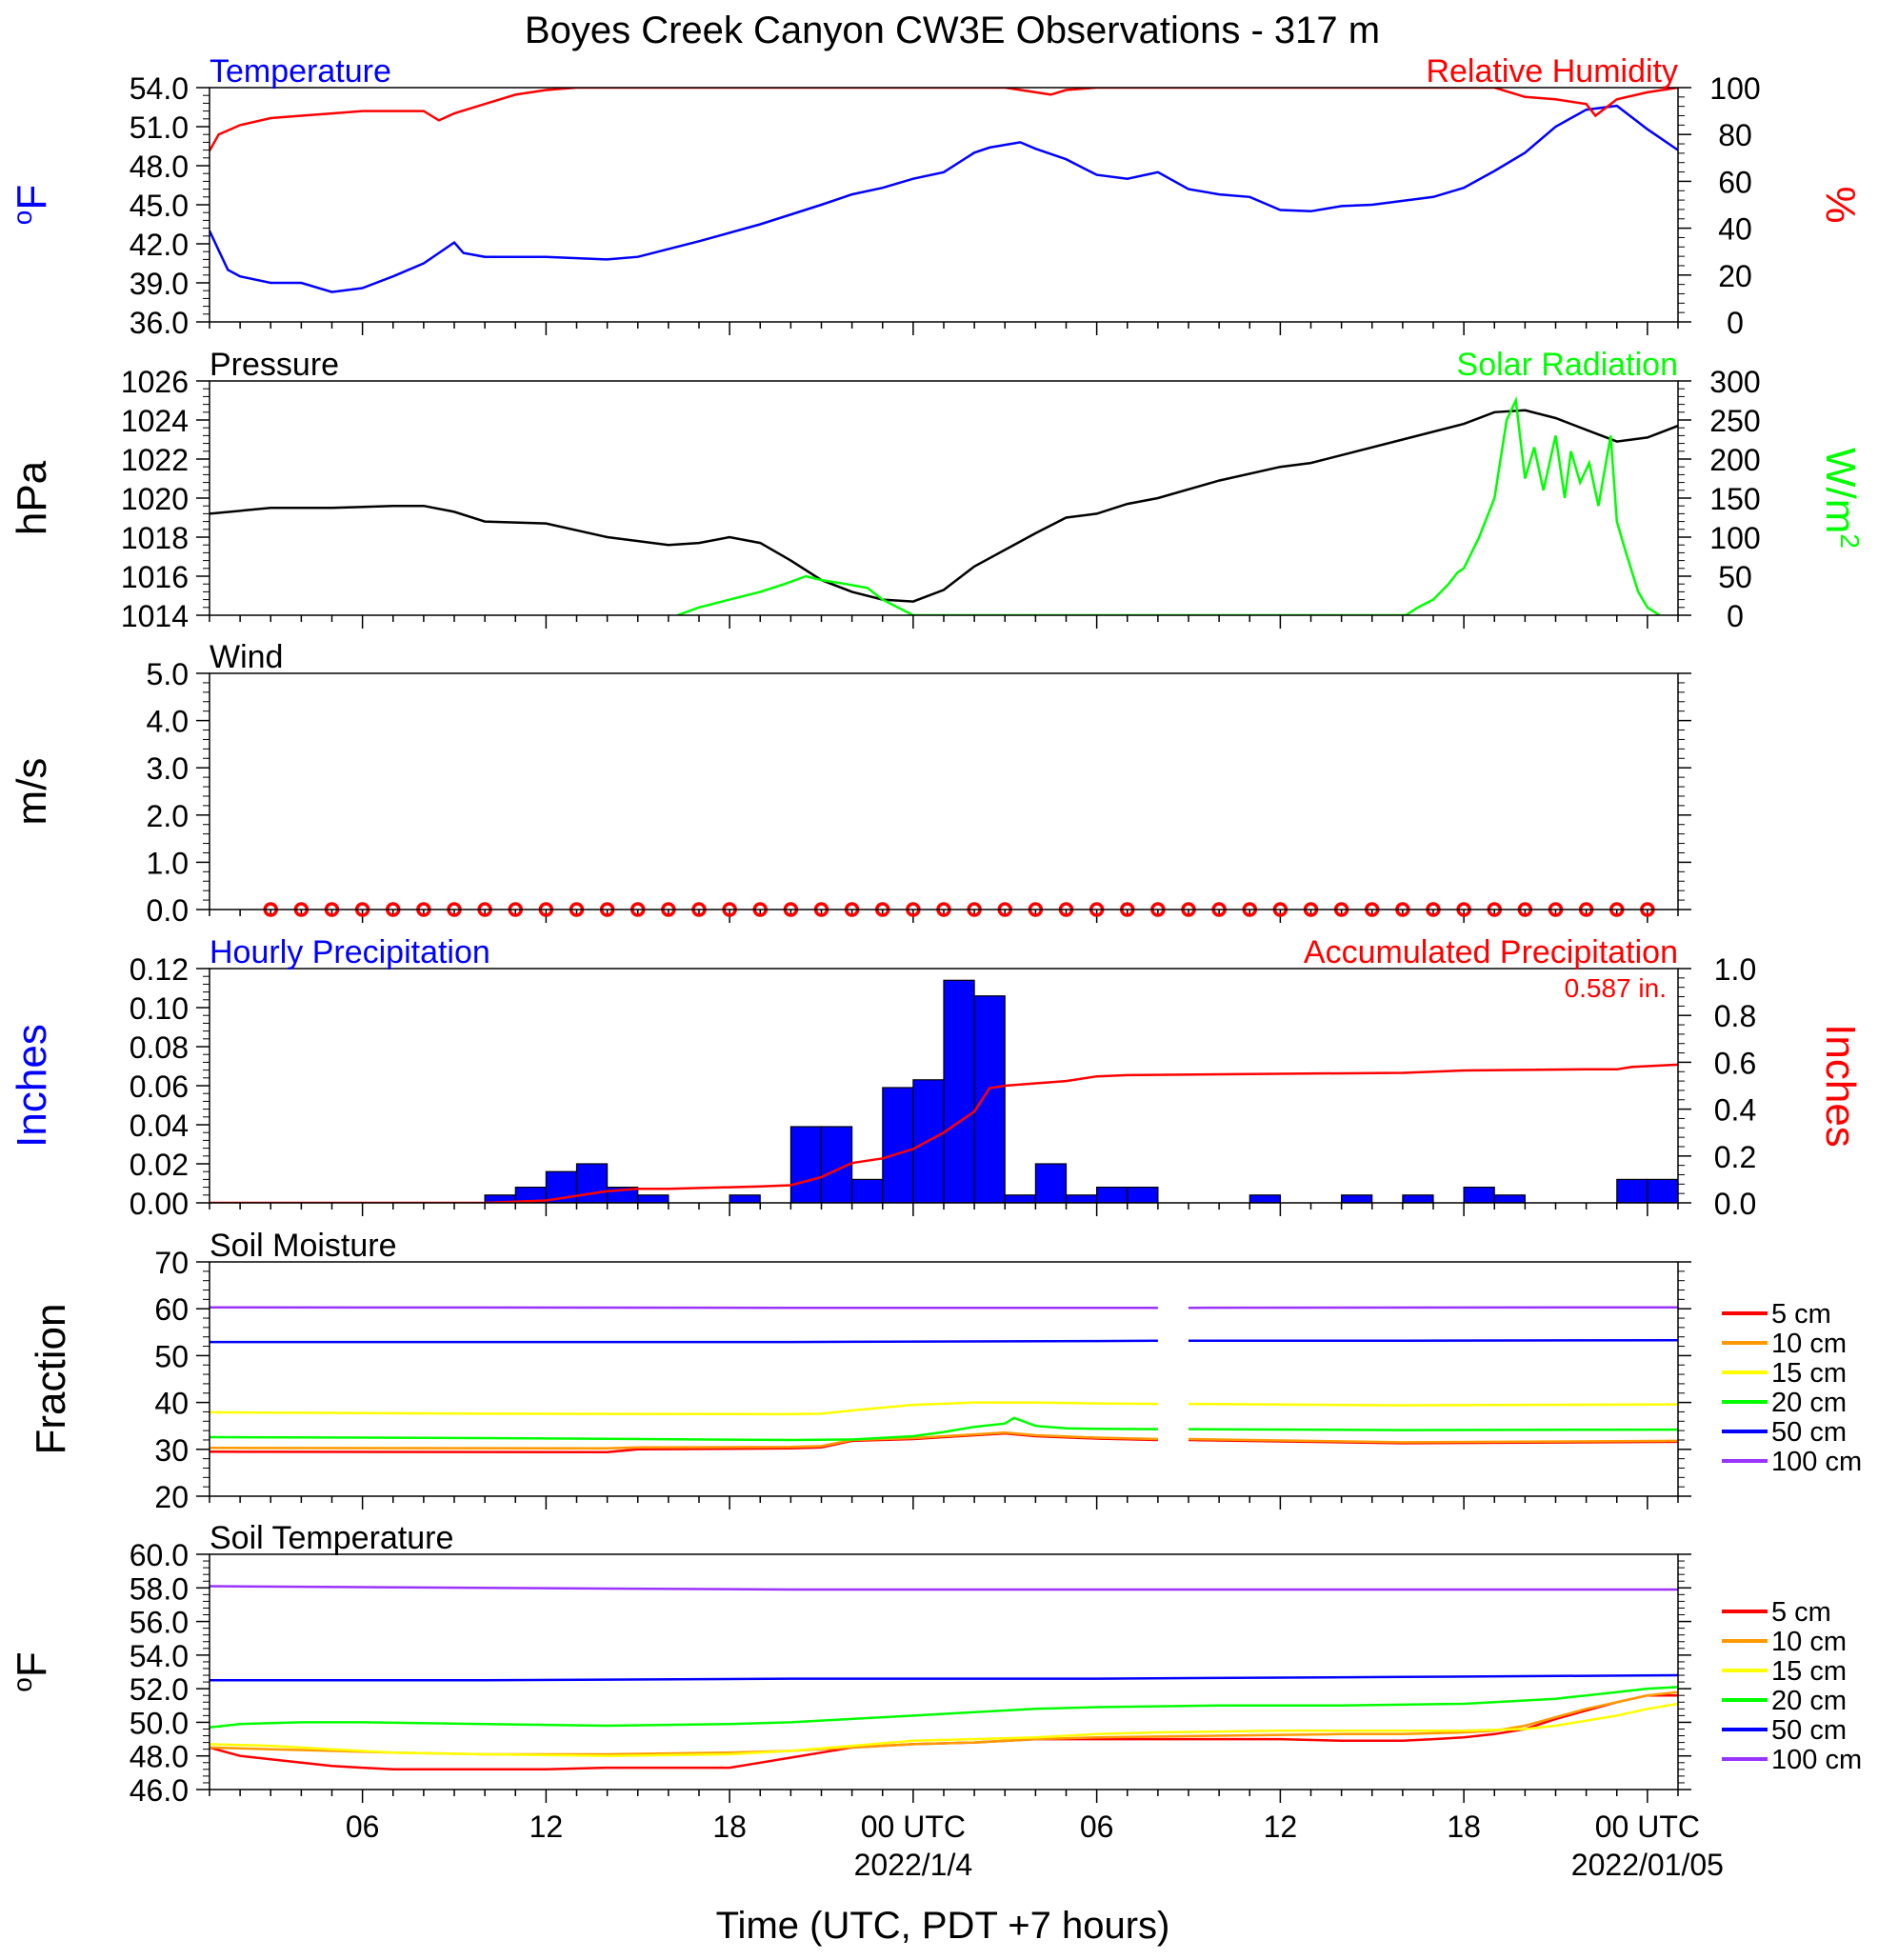 This screenshot has height=1960, width=1878. I want to click on y-tick-label-left: 1016, so click(155, 577).